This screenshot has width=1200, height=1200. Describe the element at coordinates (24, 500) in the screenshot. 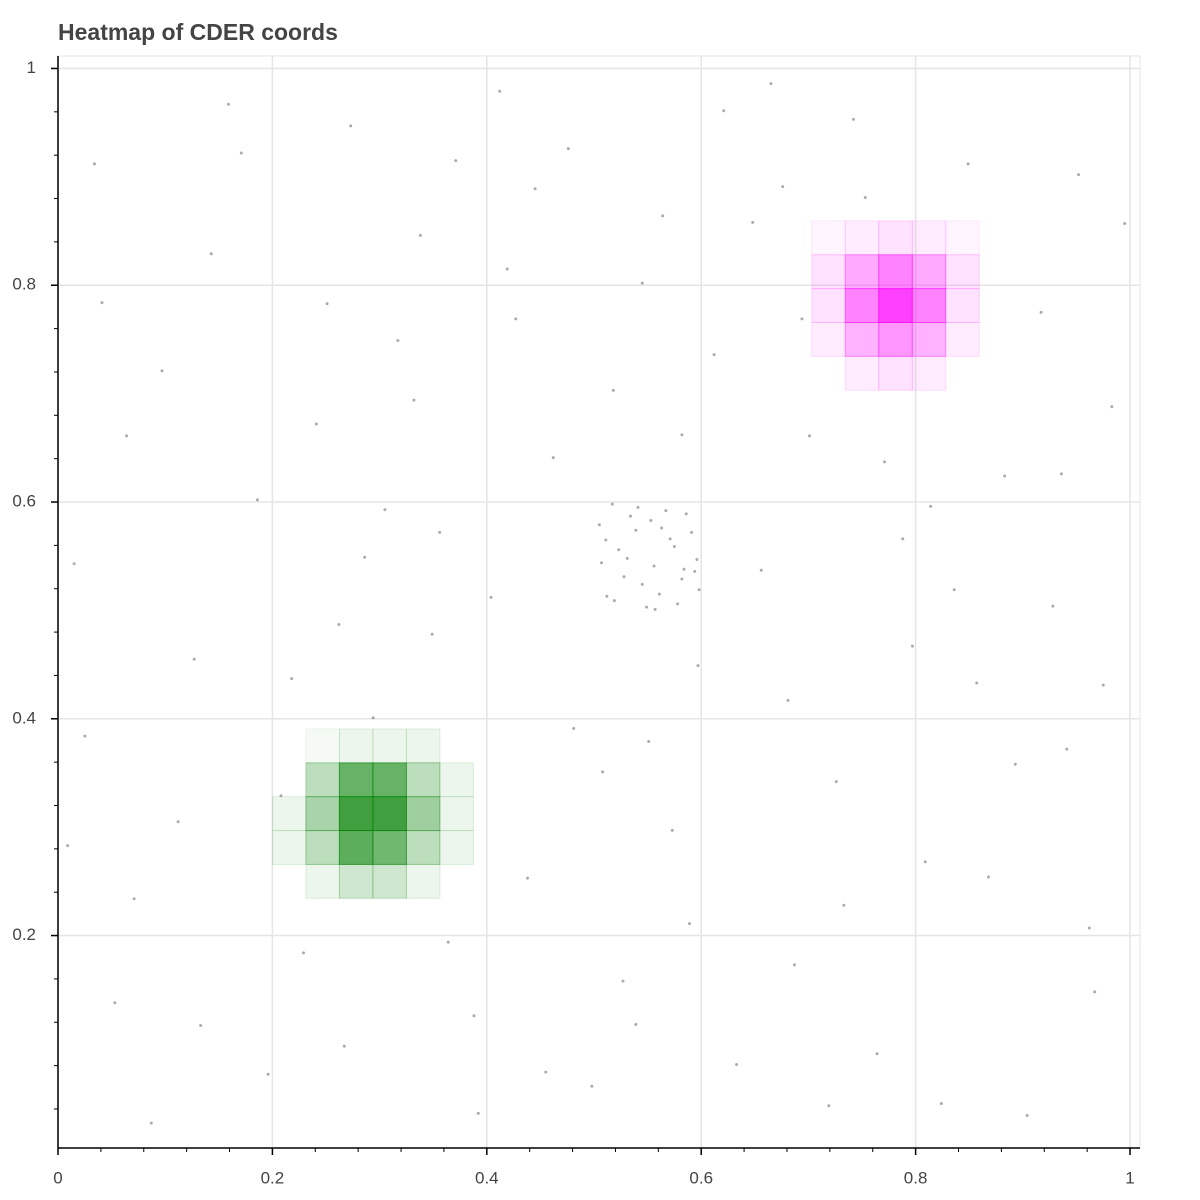

I see `y-tick-label: 0.6` at that location.